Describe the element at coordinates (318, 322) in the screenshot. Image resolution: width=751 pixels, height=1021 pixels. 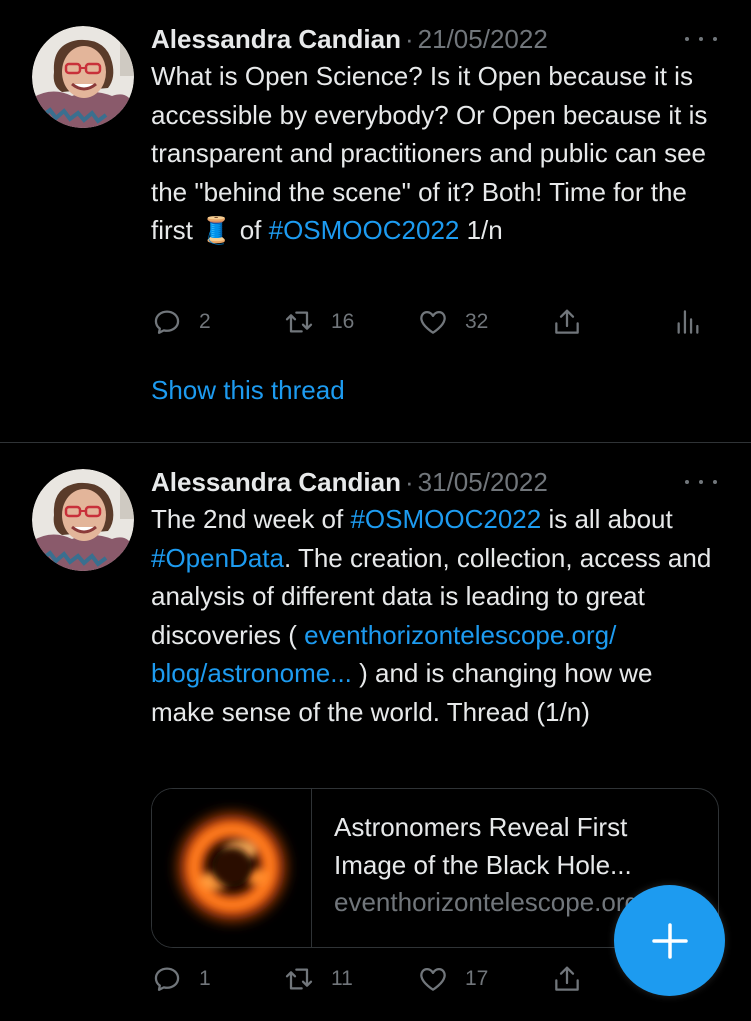
I see `retweet-button: 16` at that location.